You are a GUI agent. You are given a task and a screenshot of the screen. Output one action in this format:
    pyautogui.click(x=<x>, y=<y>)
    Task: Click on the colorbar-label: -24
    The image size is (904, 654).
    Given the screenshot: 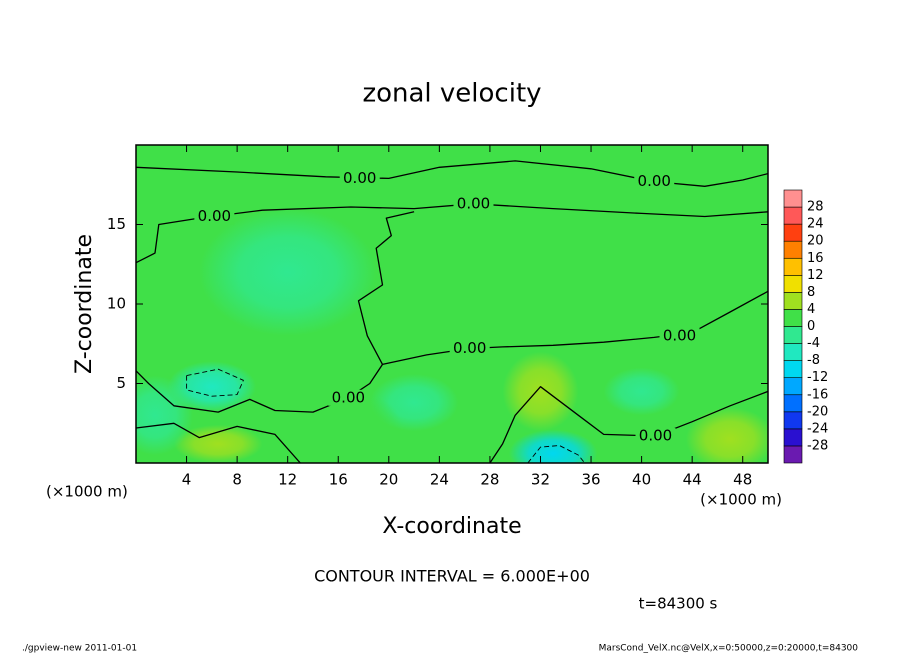 What is the action you would take?
    pyautogui.click(x=817, y=428)
    